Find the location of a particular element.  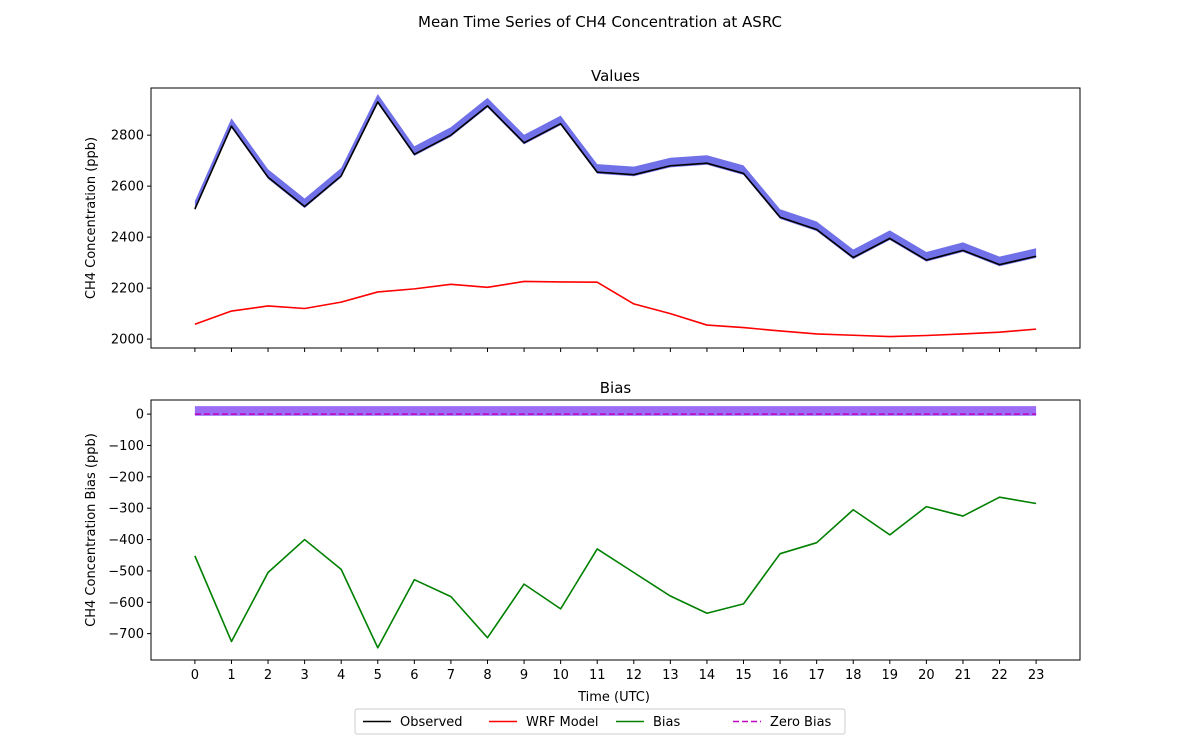

x-tick-label: 13 is located at coordinates (670, 675).